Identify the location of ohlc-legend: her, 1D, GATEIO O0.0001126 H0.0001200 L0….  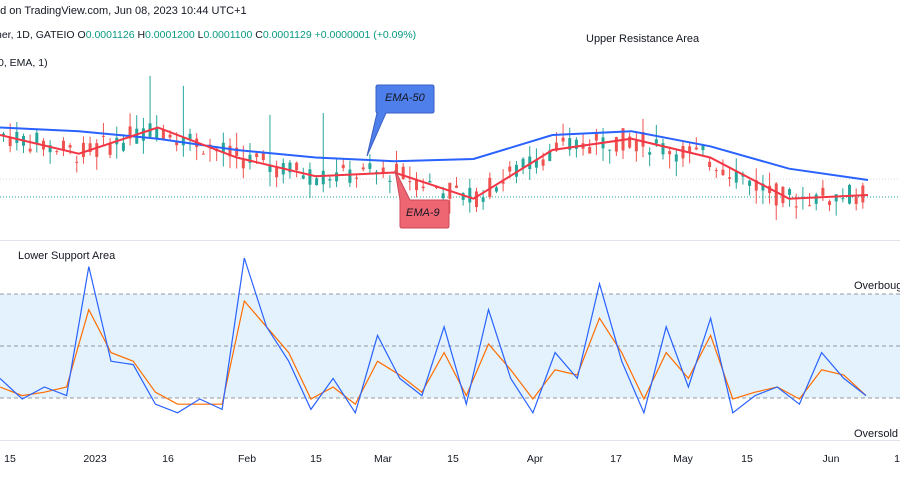
(208, 35).